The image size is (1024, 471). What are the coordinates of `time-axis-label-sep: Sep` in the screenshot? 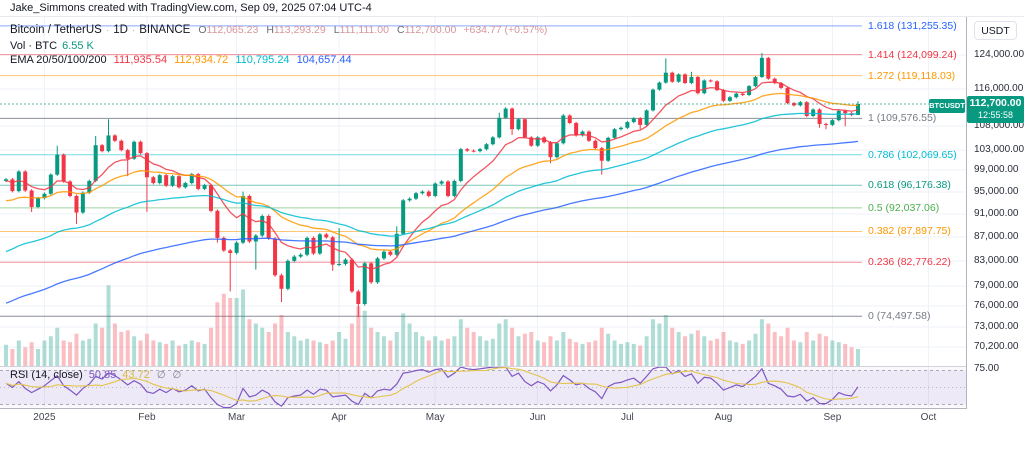 It's located at (832, 417).